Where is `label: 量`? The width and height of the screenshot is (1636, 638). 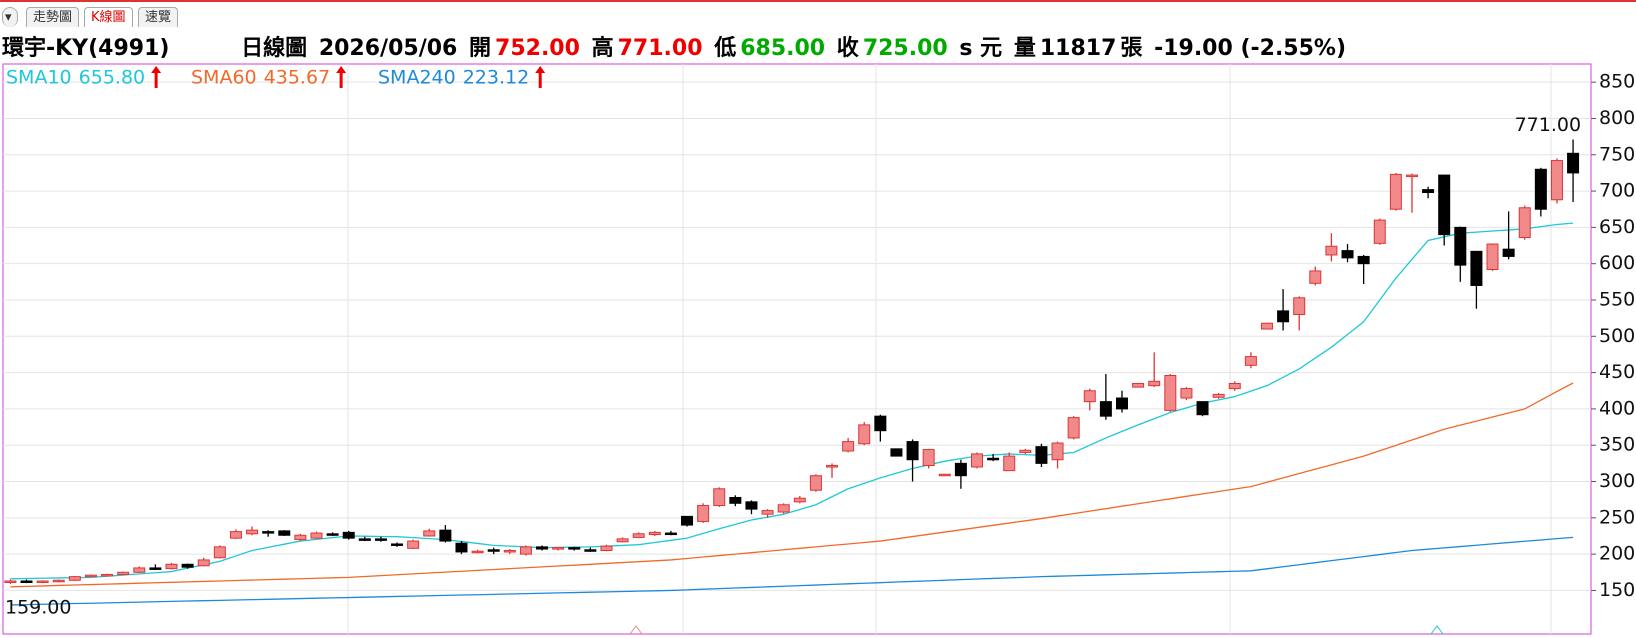
label: 量 is located at coordinates (1024, 48).